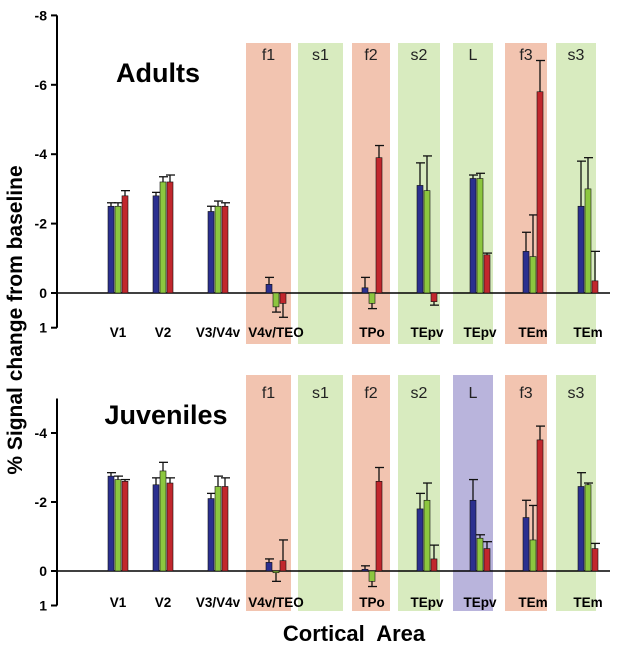 The width and height of the screenshot is (637, 652). I want to click on category-label: V2, so click(163, 602).